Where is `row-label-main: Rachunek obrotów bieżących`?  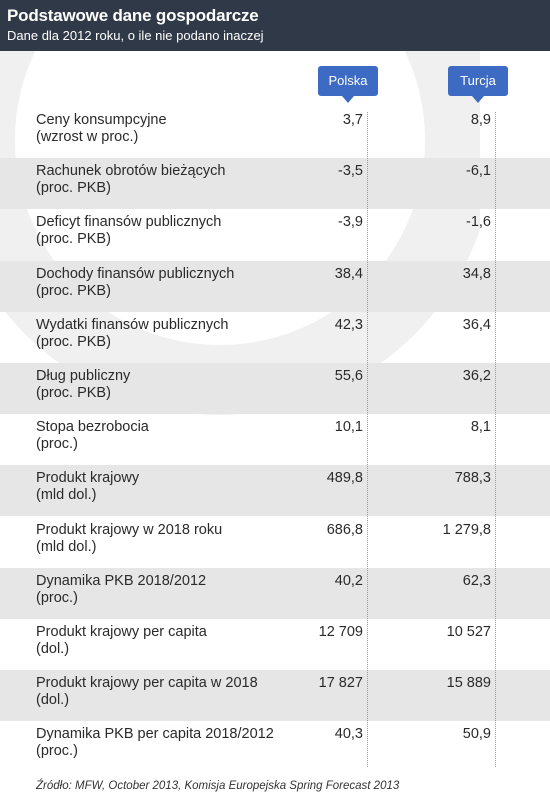
row-label-main: Rachunek obrotów bieżących is located at coordinates (131, 171).